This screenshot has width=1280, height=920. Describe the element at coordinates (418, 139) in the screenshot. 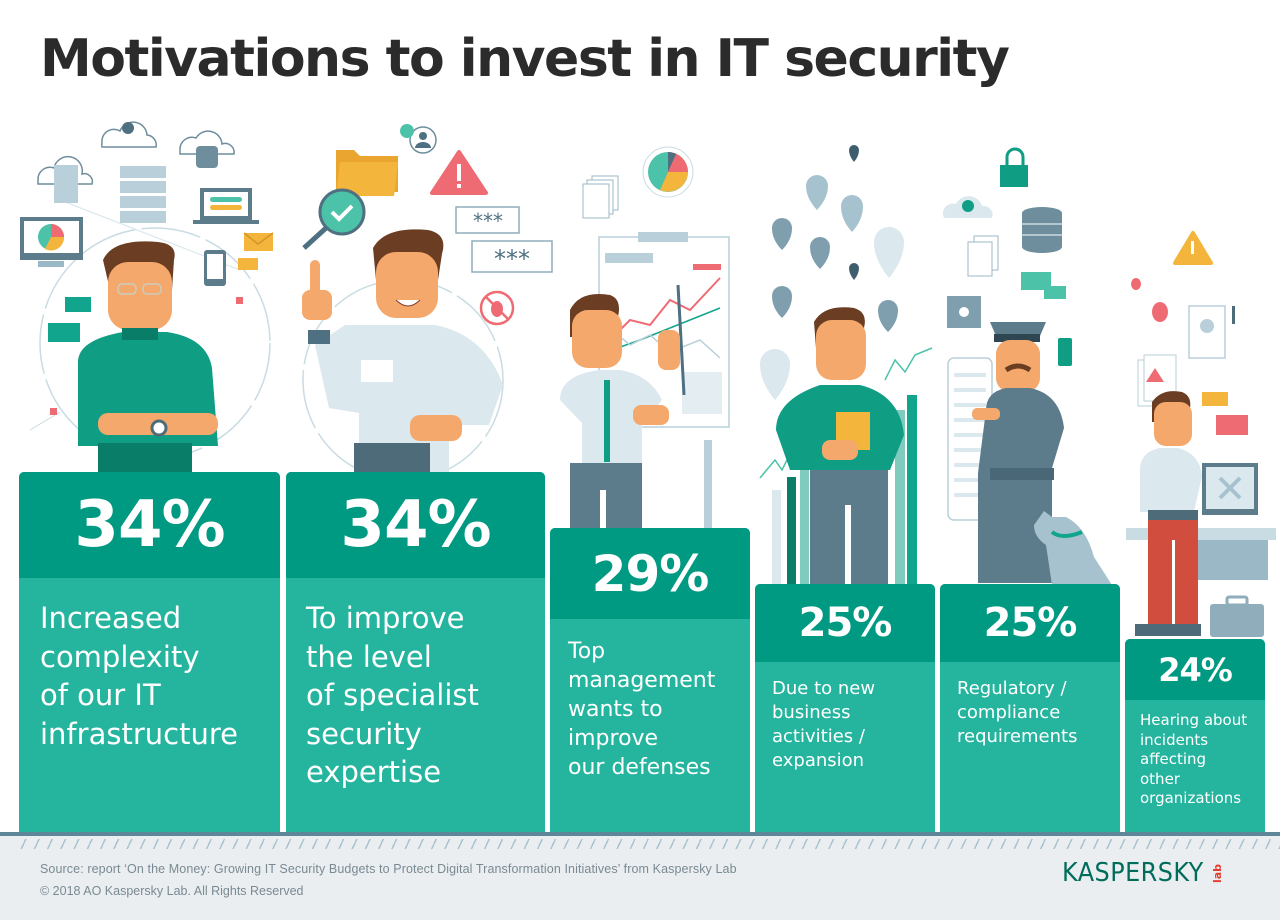

I see `user-verified-icon` at that location.